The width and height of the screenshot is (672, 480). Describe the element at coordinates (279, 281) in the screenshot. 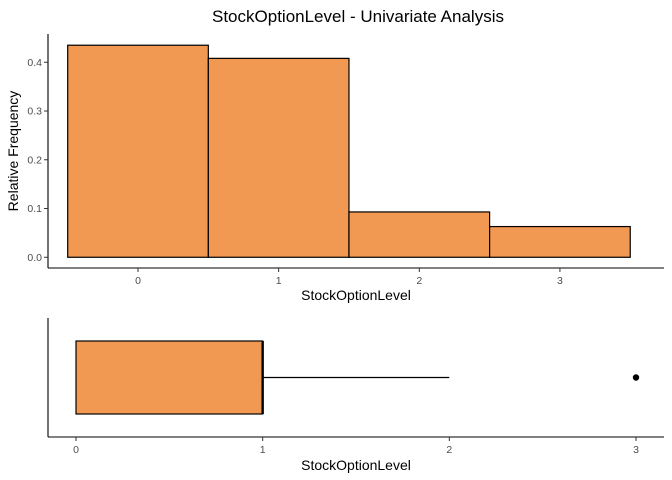

I see `histogram-x-tick-label: 1` at that location.